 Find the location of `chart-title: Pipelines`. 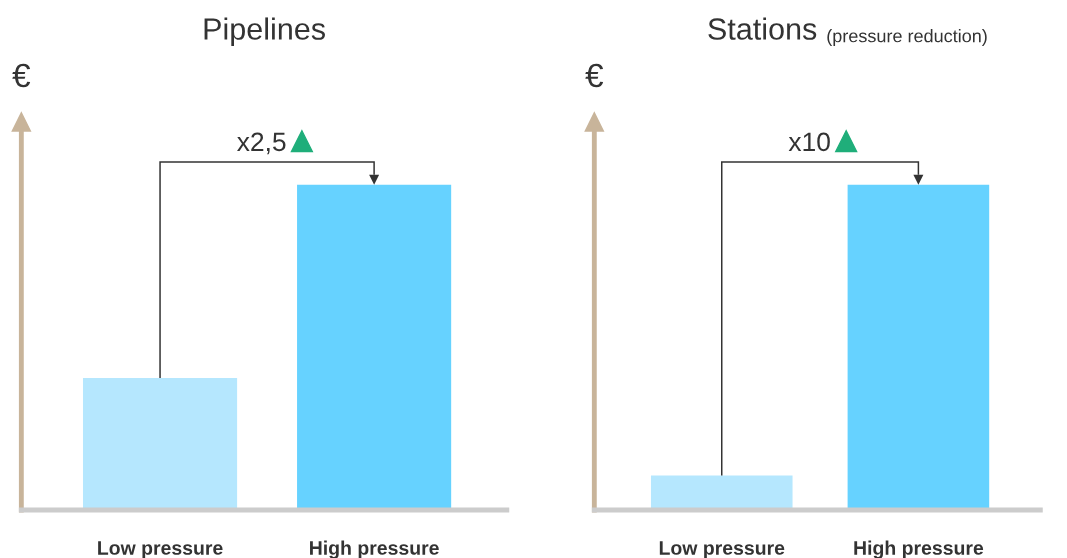

chart-title: Pipelines is located at coordinates (264, 31).